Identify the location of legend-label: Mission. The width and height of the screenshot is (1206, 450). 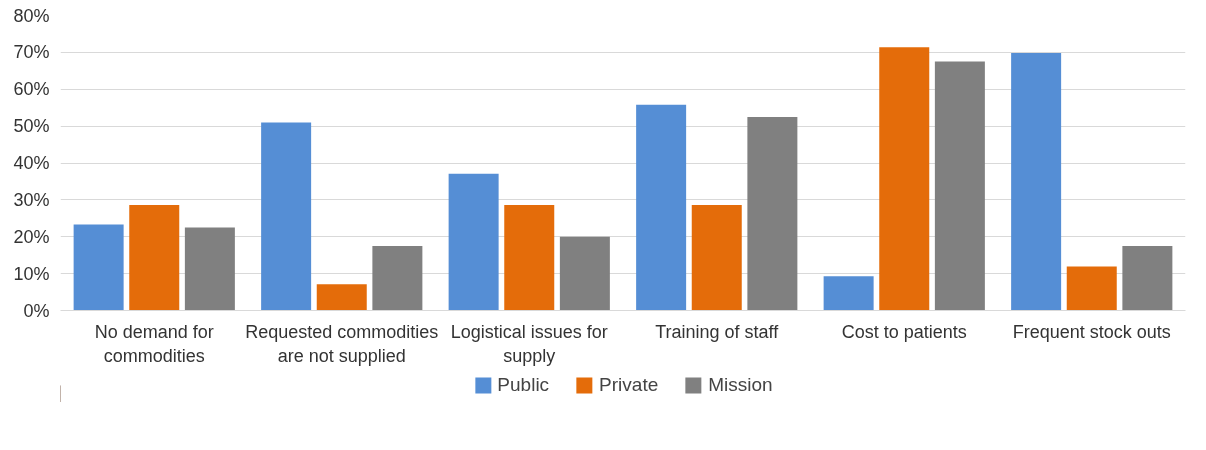
(740, 385).